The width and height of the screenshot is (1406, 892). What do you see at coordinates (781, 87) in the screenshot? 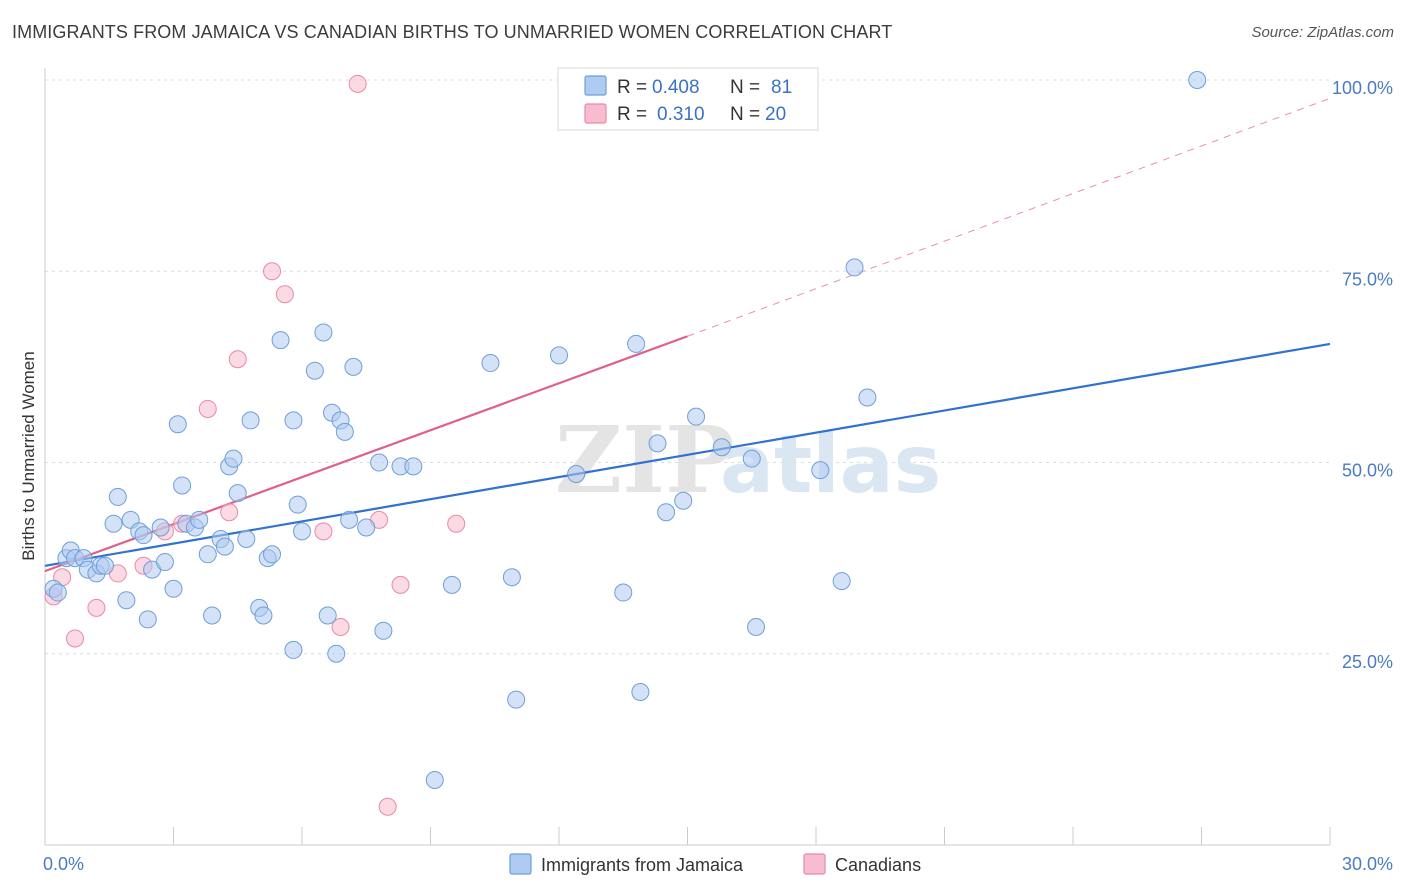
I see `legend-n-value-jamaica: 81` at bounding box center [781, 87].